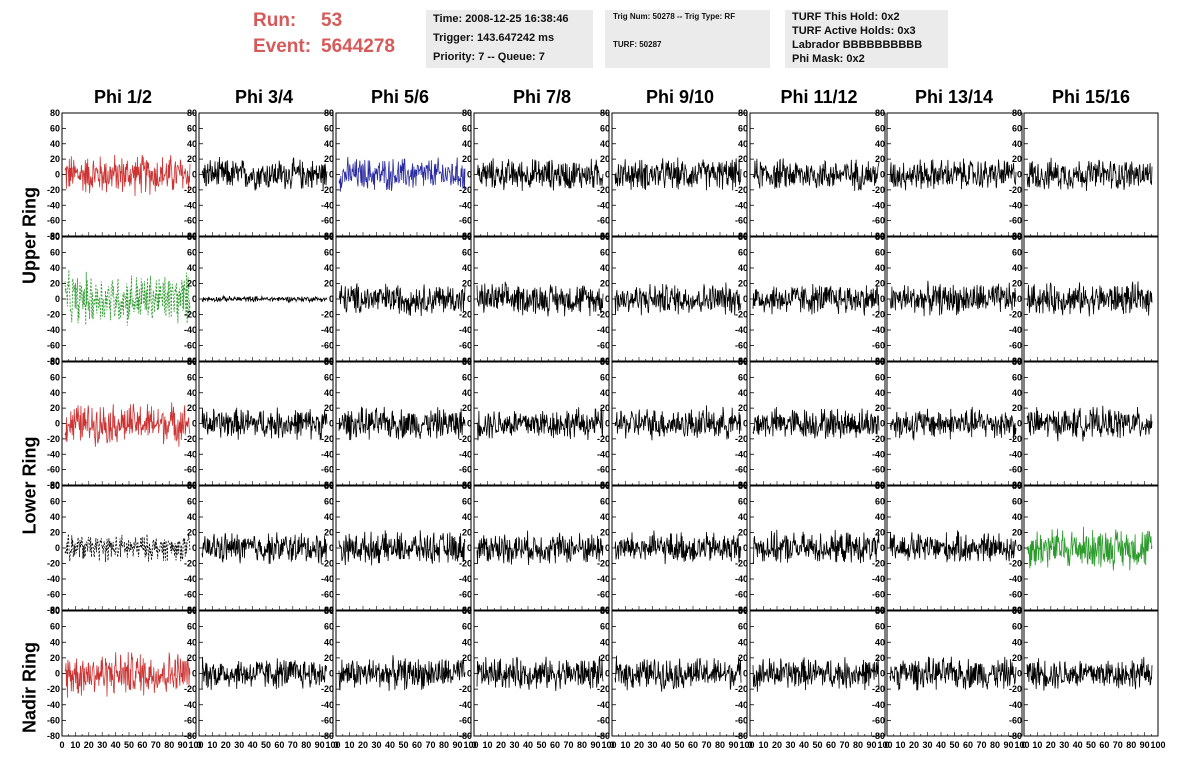 The width and height of the screenshot is (1196, 772). I want to click on column-header-phi-9-10: Phi 9/10, so click(680, 97).